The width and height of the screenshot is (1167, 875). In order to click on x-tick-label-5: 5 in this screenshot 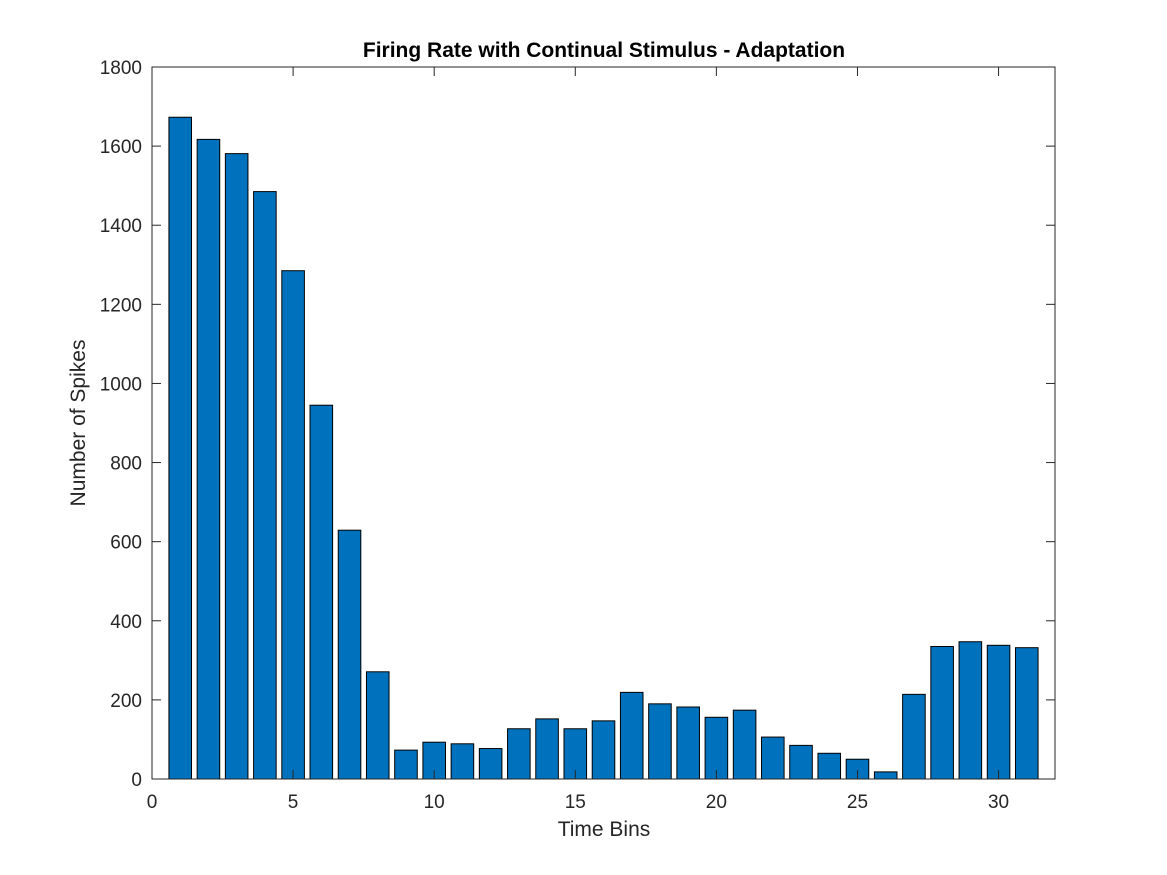, I will do `click(293, 802)`.